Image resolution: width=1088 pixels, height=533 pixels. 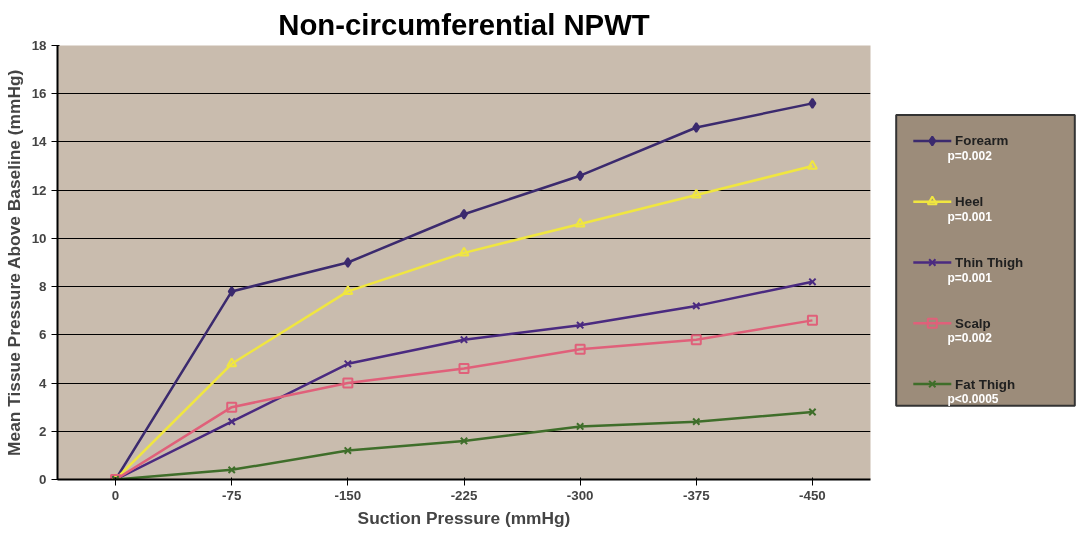 I want to click on legend-label: Forearm, so click(x=982, y=141).